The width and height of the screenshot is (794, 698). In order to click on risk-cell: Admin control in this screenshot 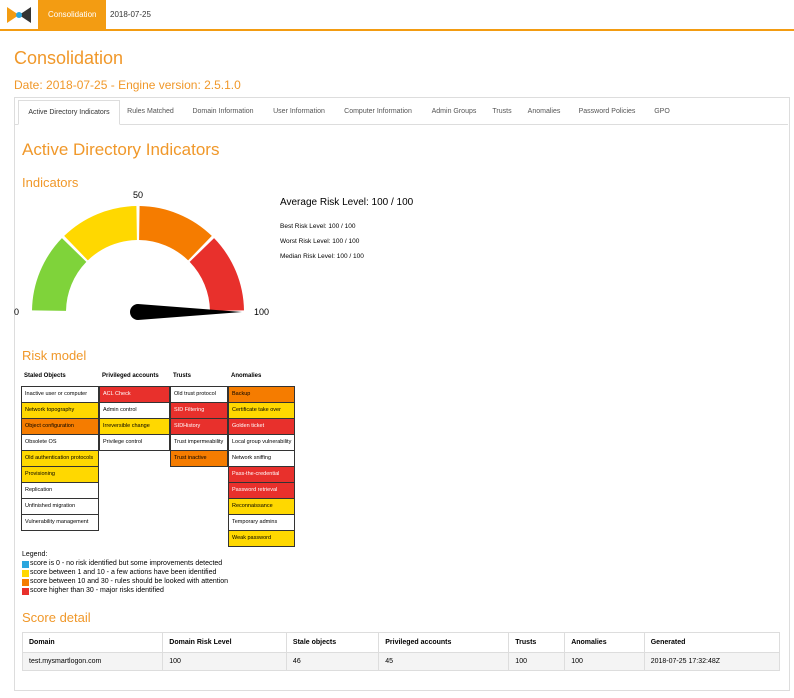, I will do `click(134, 410)`.